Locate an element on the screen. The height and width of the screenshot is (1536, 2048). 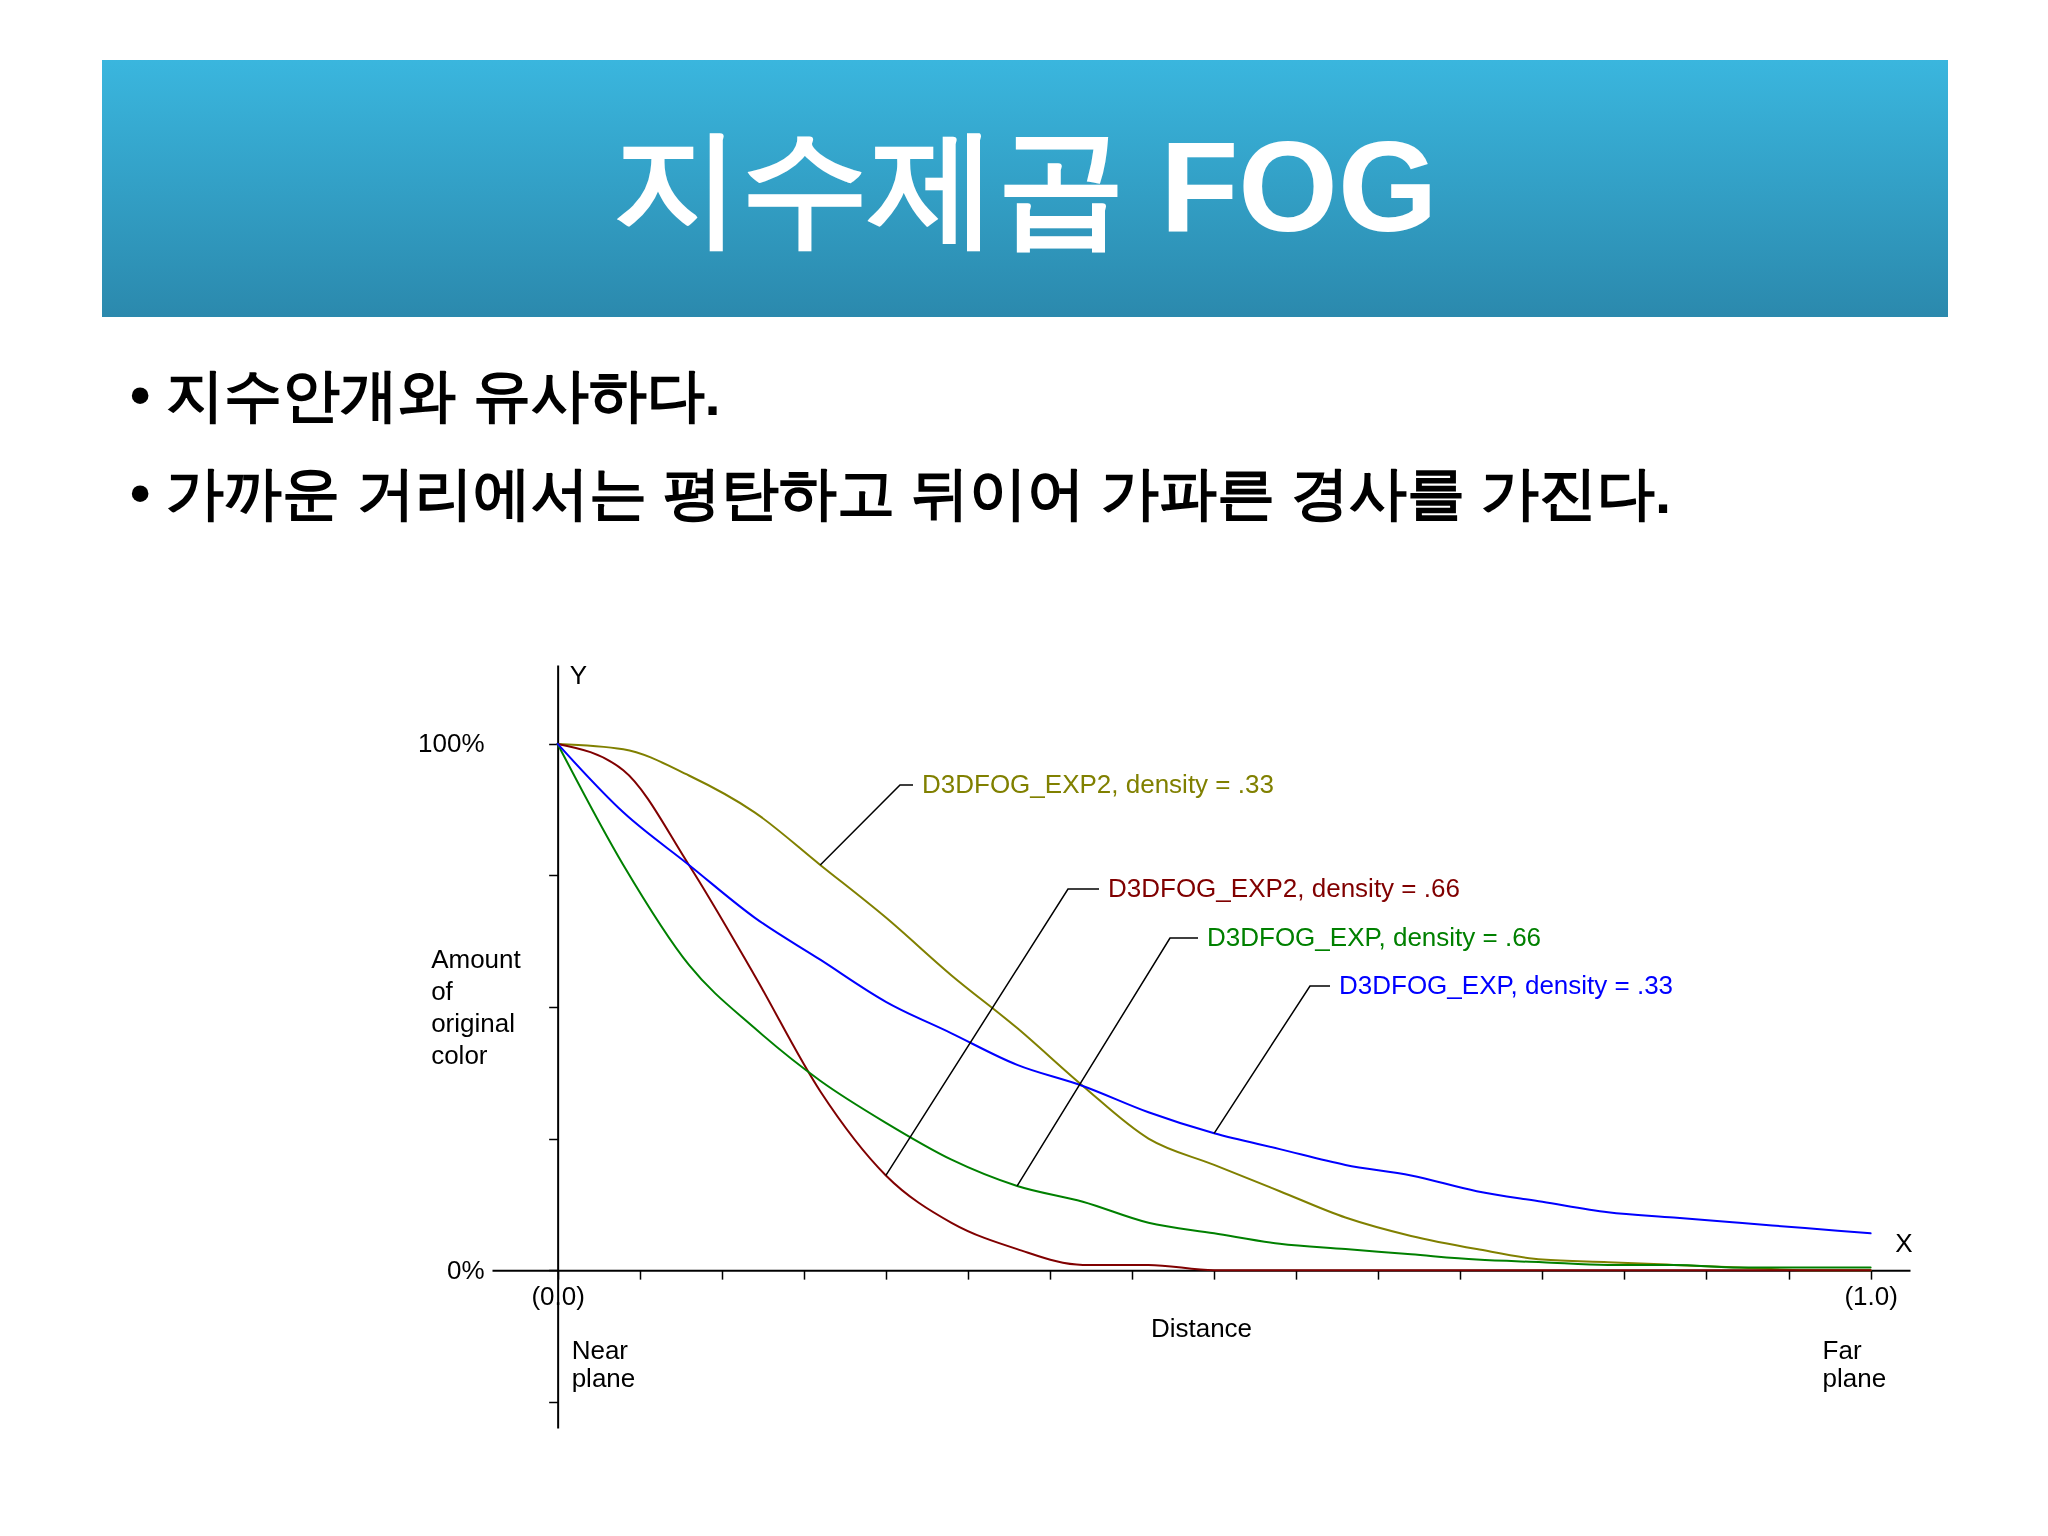
annotation: Near plane is located at coordinates (603, 1364).